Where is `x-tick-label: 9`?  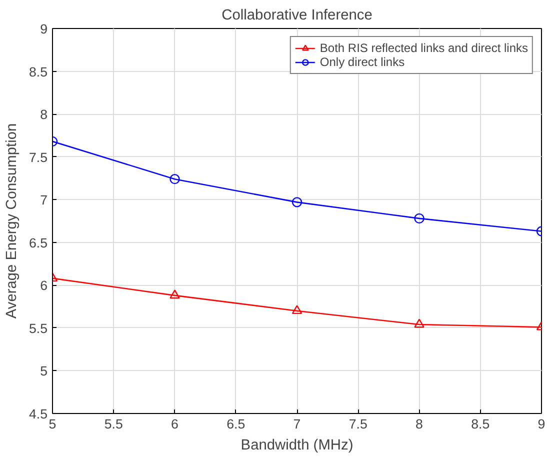 x-tick-label: 9 is located at coordinates (542, 424).